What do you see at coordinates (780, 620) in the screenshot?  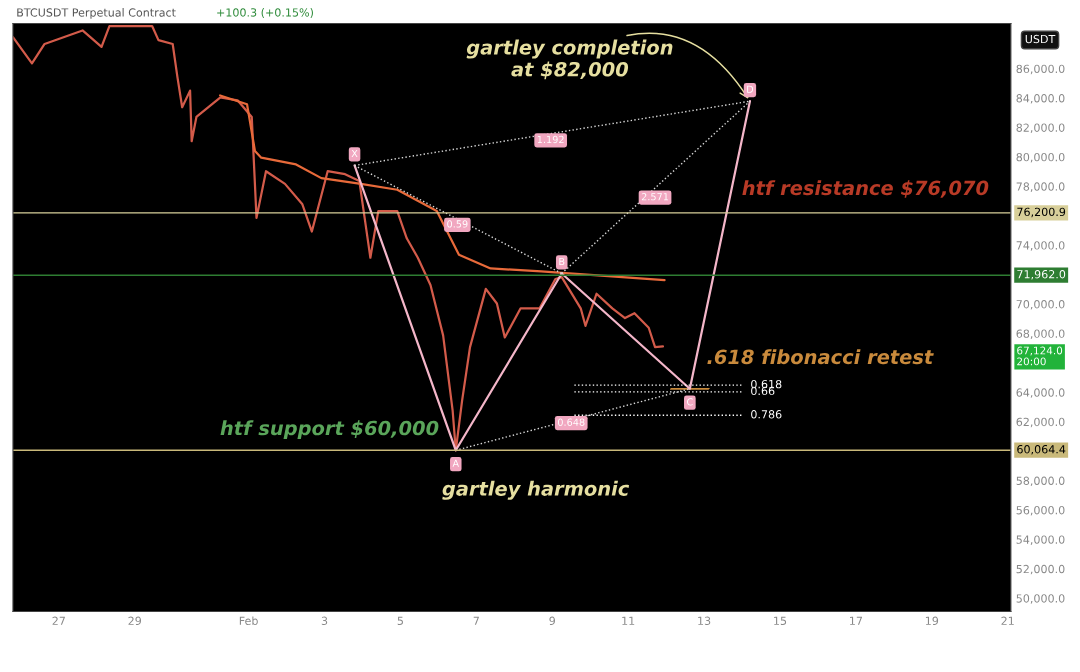 I see `x-tick-label: 15` at bounding box center [780, 620].